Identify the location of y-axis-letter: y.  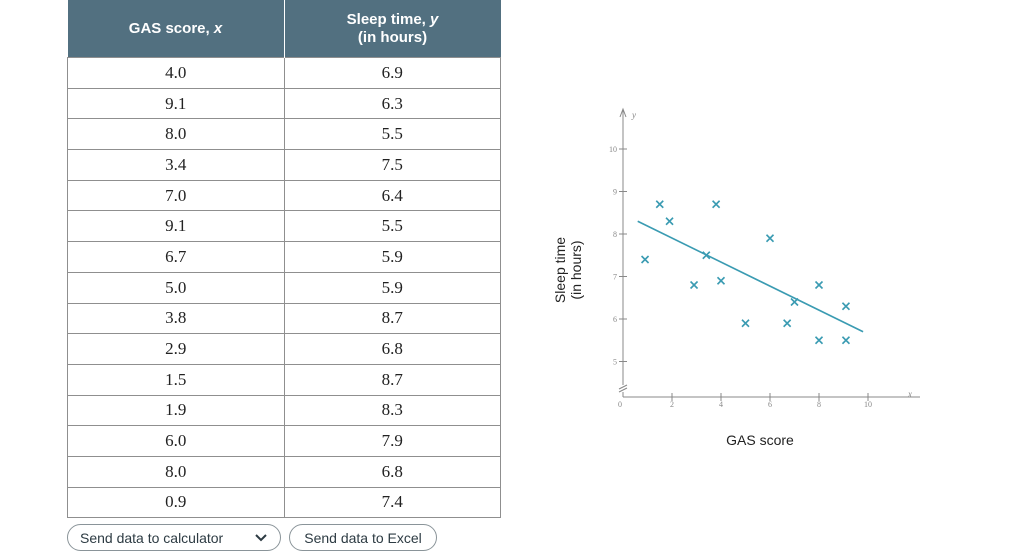
(633, 115).